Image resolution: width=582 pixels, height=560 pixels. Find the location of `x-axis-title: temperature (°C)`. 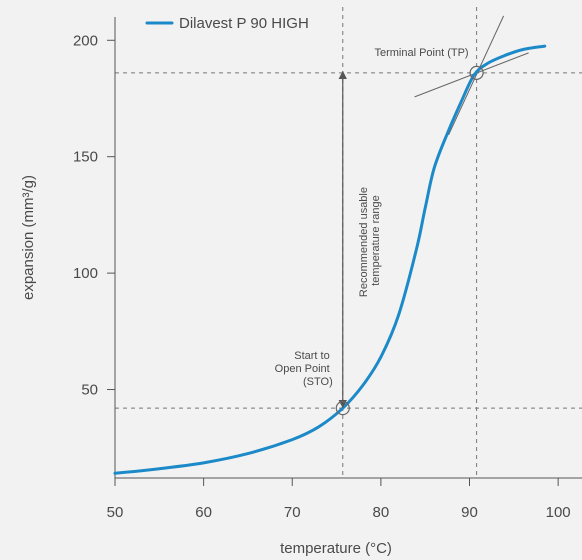

x-axis-title: temperature (°C) is located at coordinates (336, 548).